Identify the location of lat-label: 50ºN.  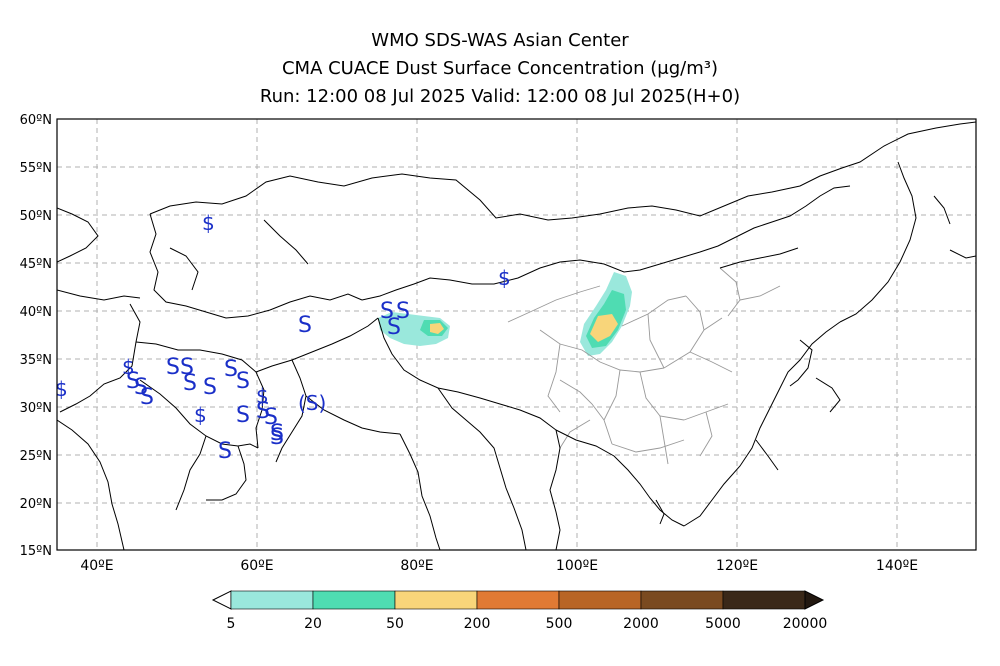
(36, 216).